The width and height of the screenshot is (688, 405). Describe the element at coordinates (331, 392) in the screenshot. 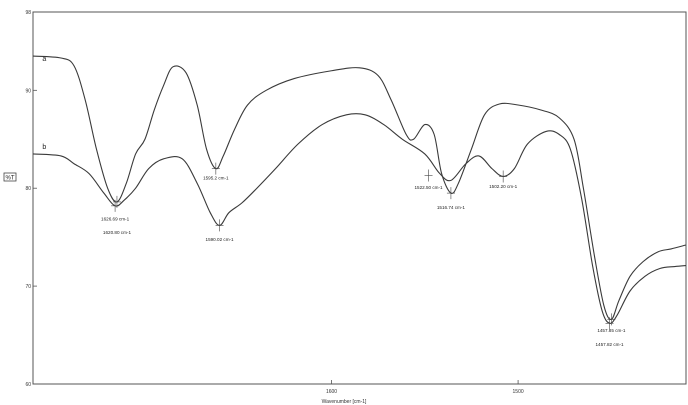

I see `x-tick-label: 1600` at that location.